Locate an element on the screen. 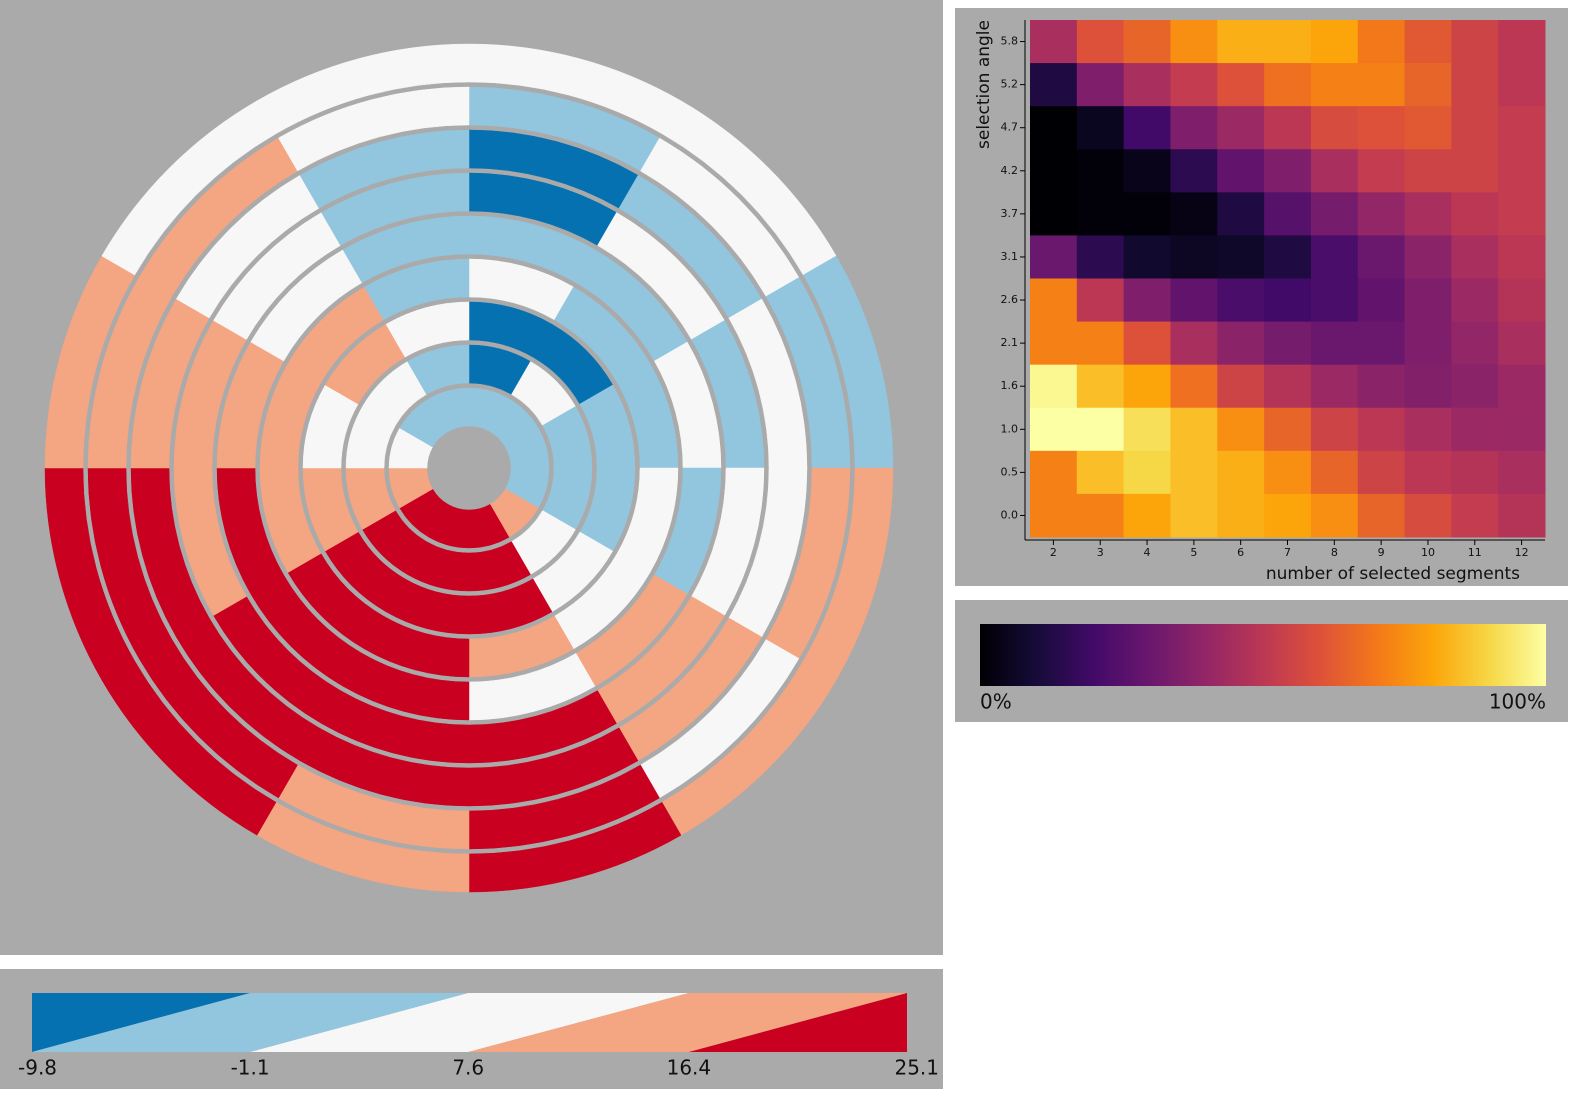  y-tick-label: 5.2 is located at coordinates (1010, 84).